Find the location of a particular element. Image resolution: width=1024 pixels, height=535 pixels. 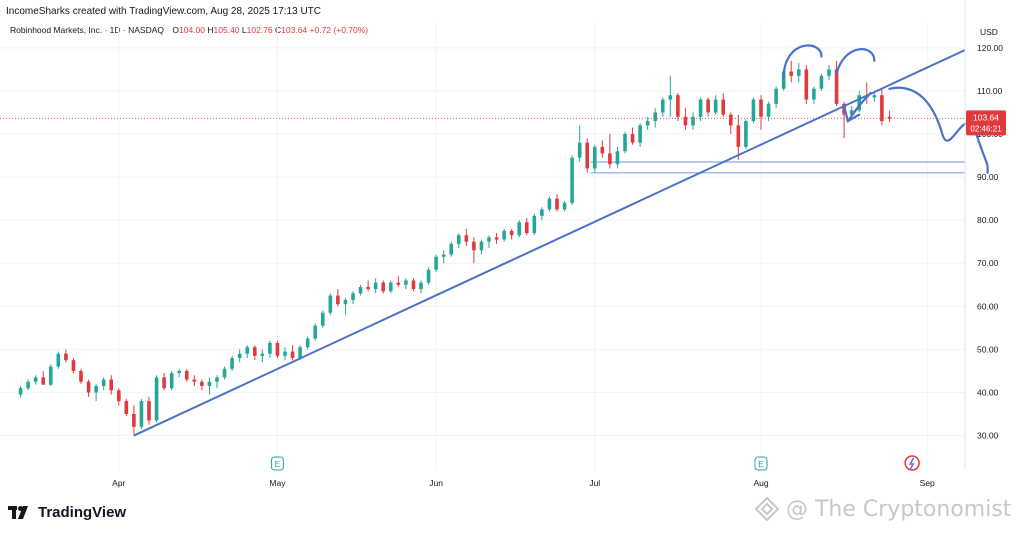

high-value: 105.40 is located at coordinates (226, 30).